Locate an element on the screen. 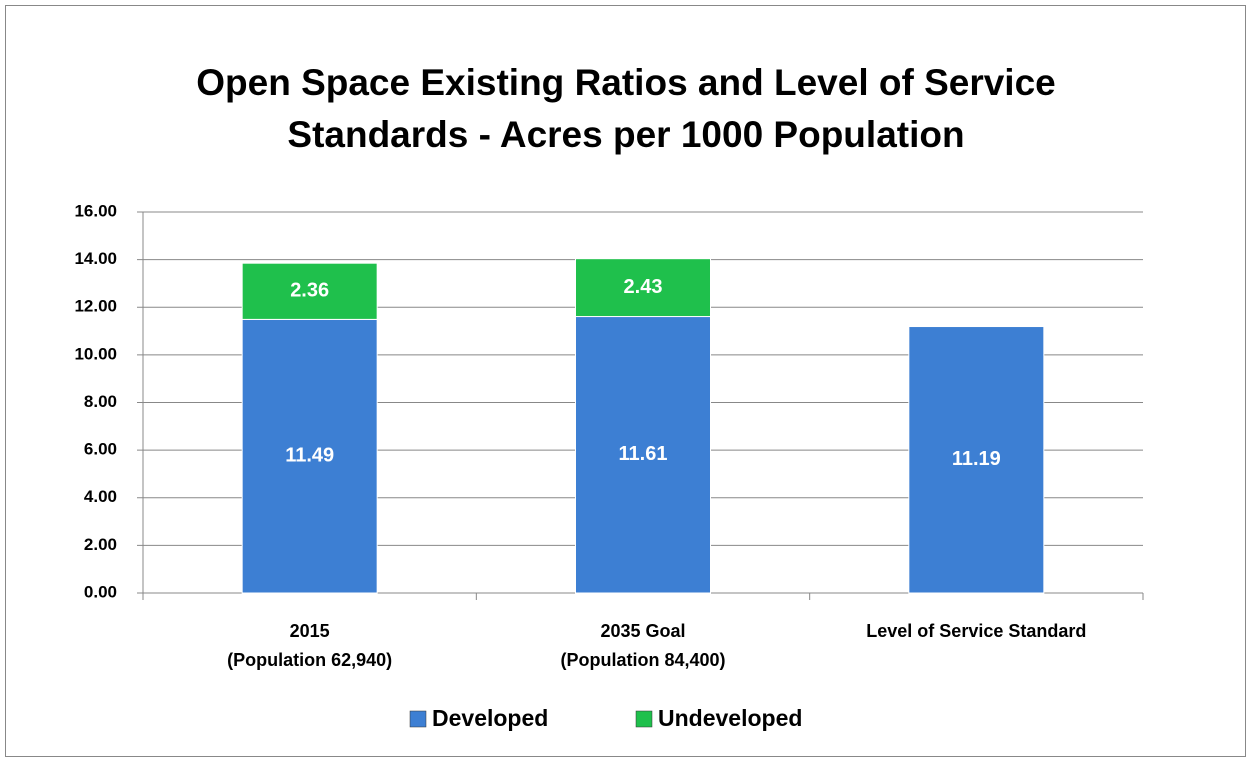 The image size is (1252, 768). chart-title: Standards - Acres per 1000 Population is located at coordinates (625, 134).